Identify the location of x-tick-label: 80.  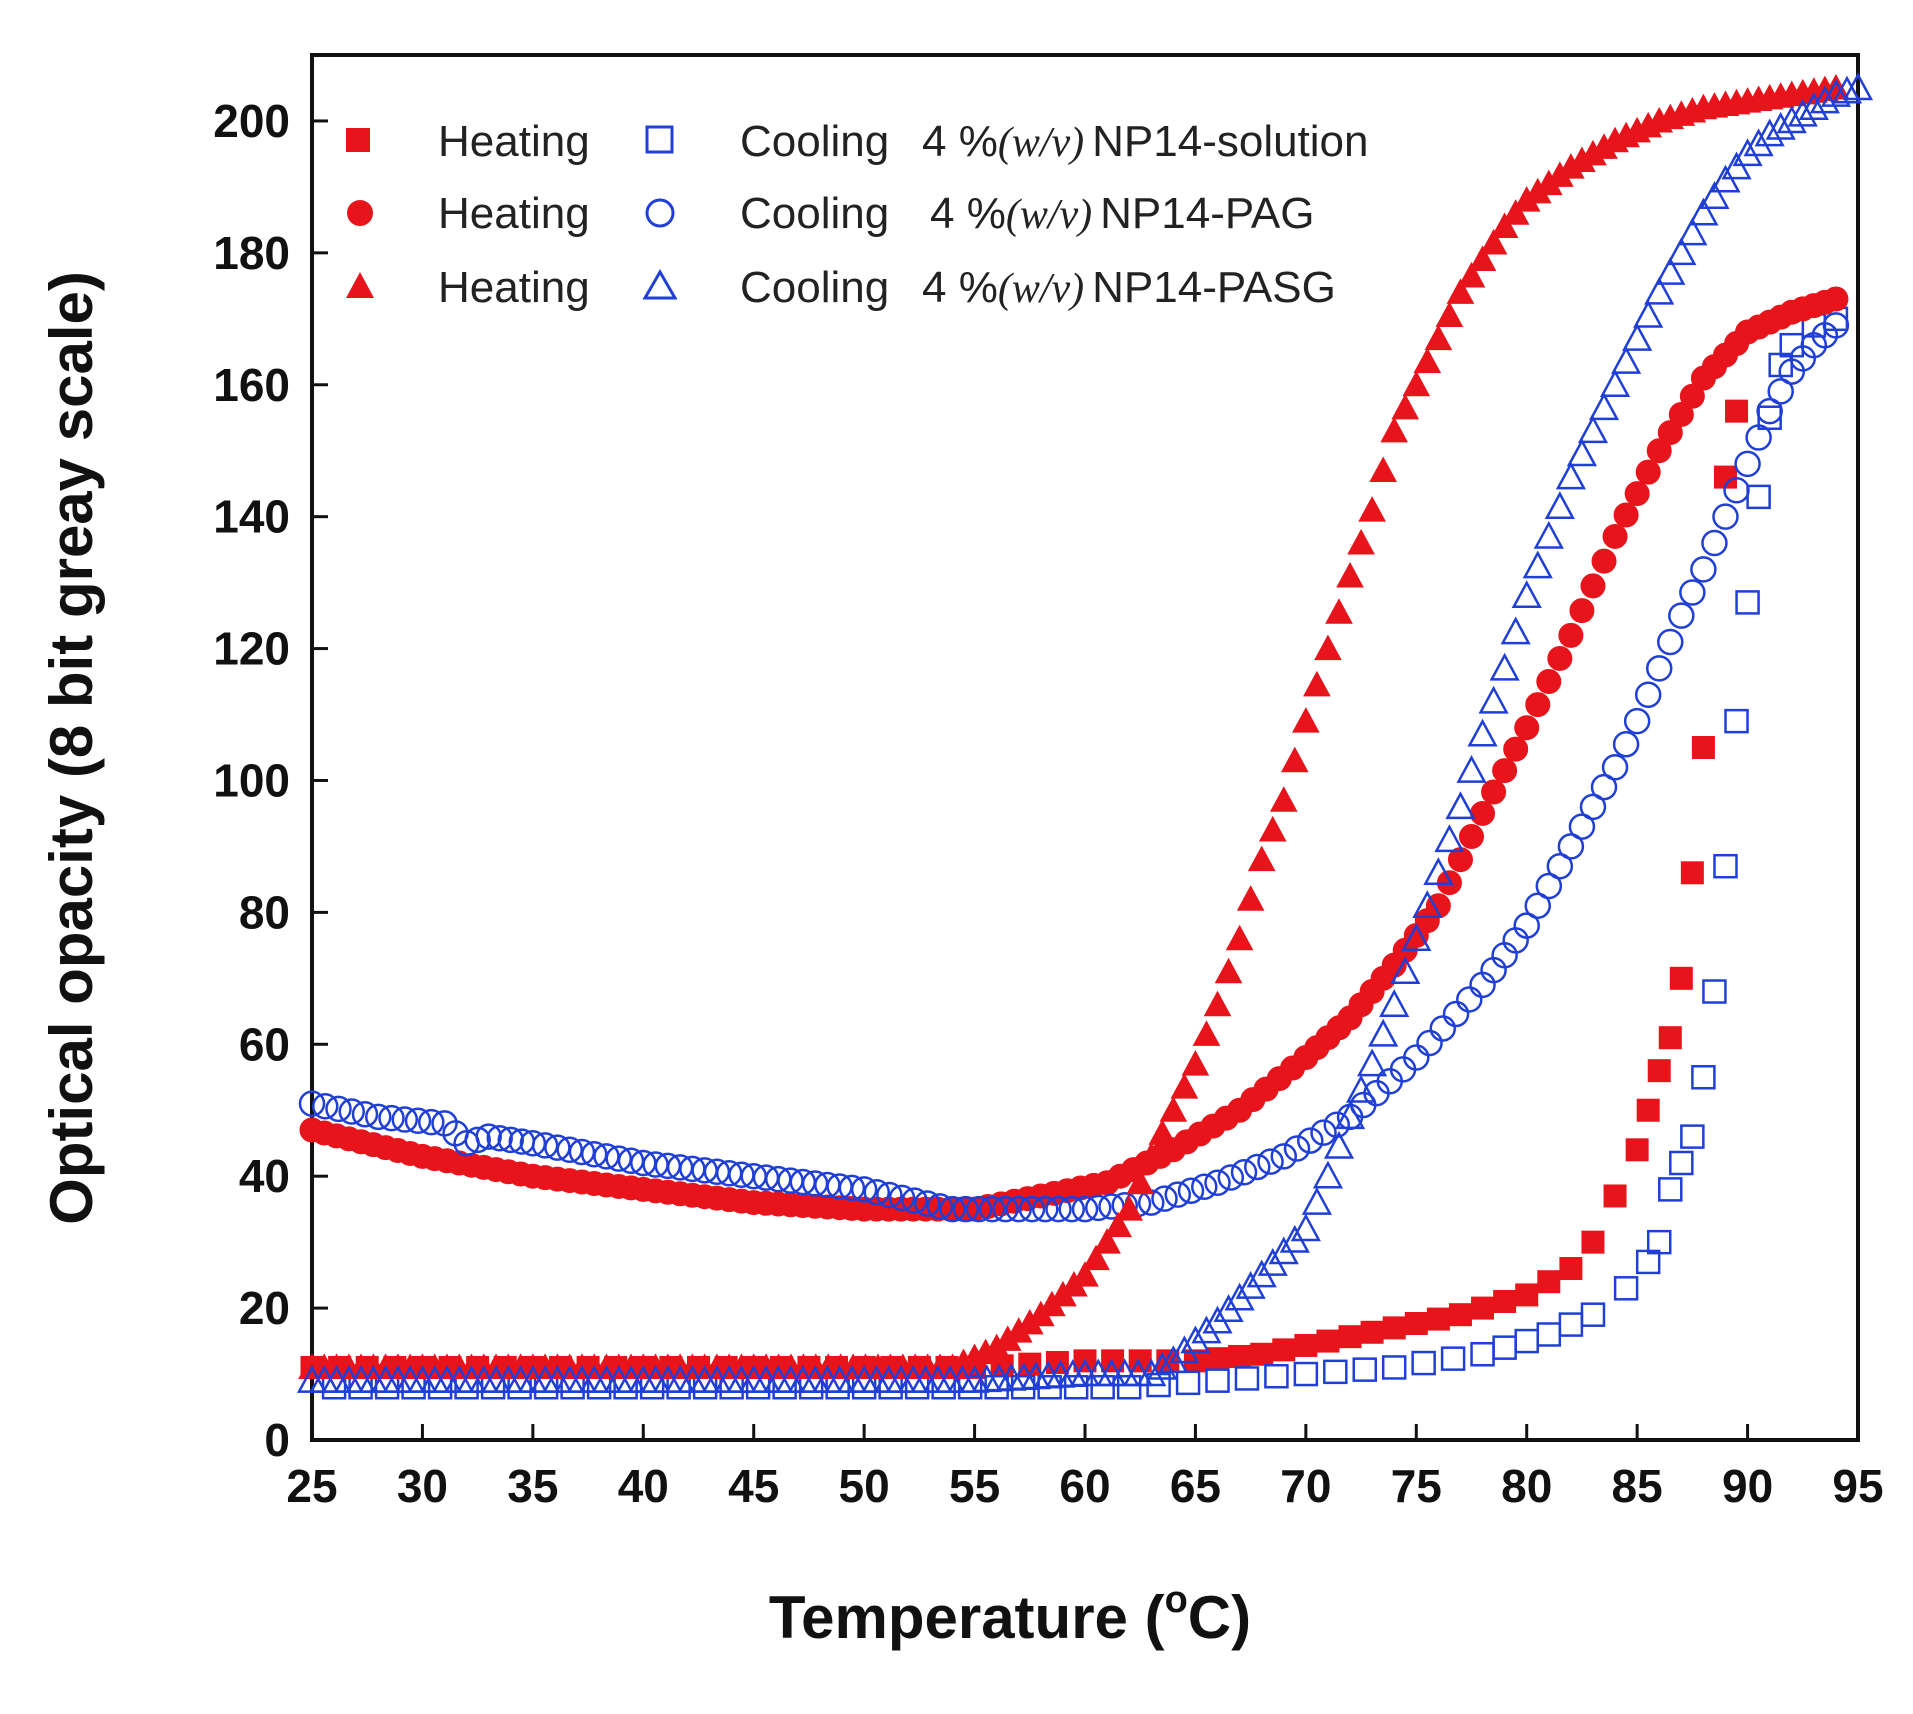
(1526, 1486).